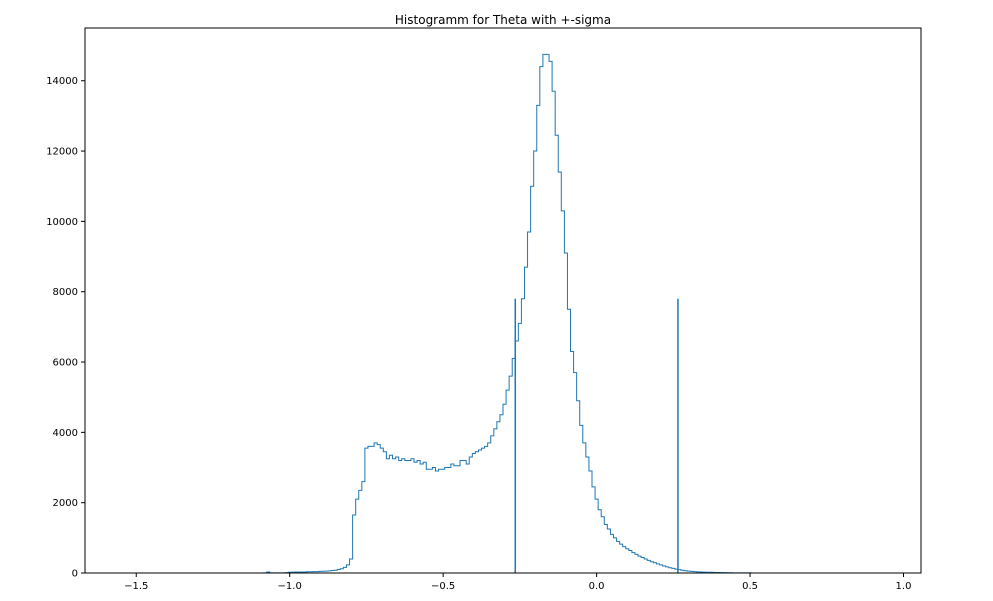 Image resolution: width=993 pixels, height=601 pixels. I want to click on y-tick-label: 8000, so click(65, 292).